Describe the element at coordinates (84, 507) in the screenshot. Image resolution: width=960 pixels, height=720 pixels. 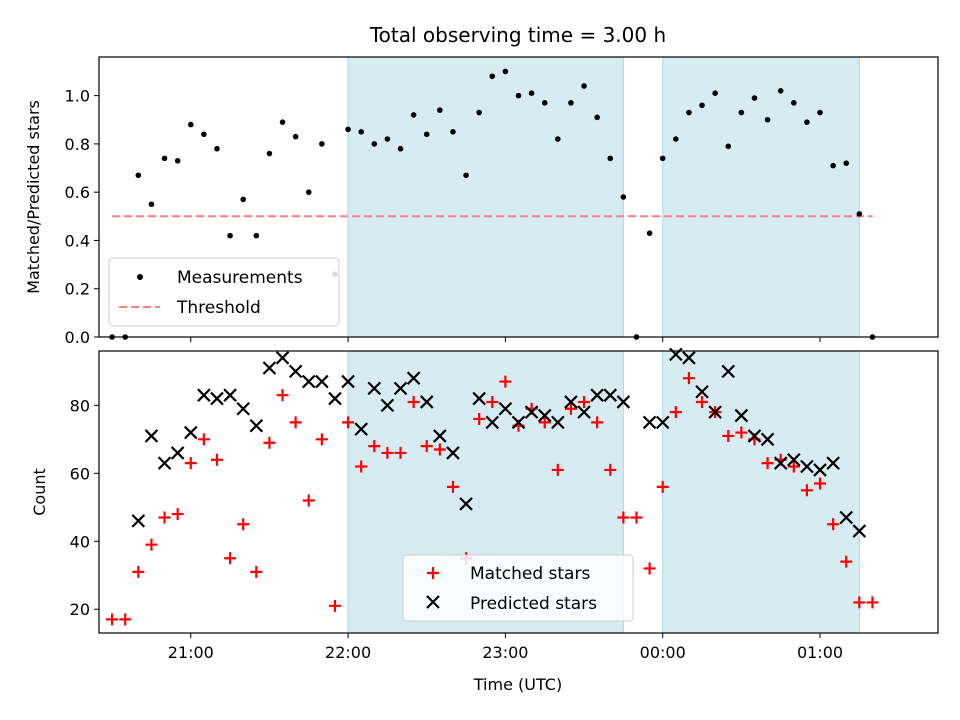
I see `bottom-y-ticks: 20 40 60 80` at that location.